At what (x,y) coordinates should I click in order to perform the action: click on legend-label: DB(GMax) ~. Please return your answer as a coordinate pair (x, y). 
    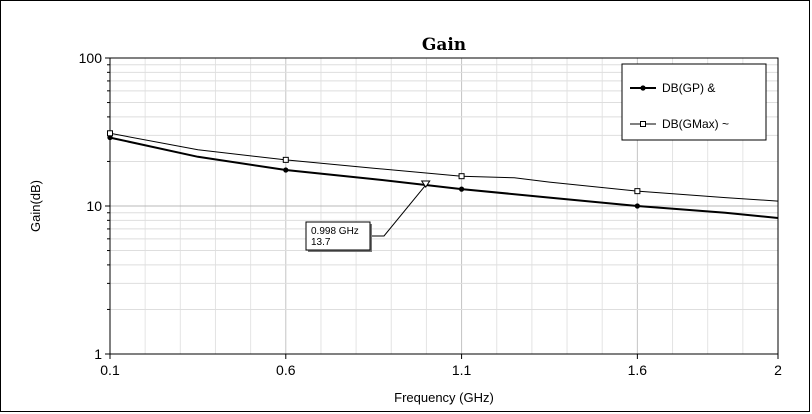
    Looking at the image, I should click on (695, 124).